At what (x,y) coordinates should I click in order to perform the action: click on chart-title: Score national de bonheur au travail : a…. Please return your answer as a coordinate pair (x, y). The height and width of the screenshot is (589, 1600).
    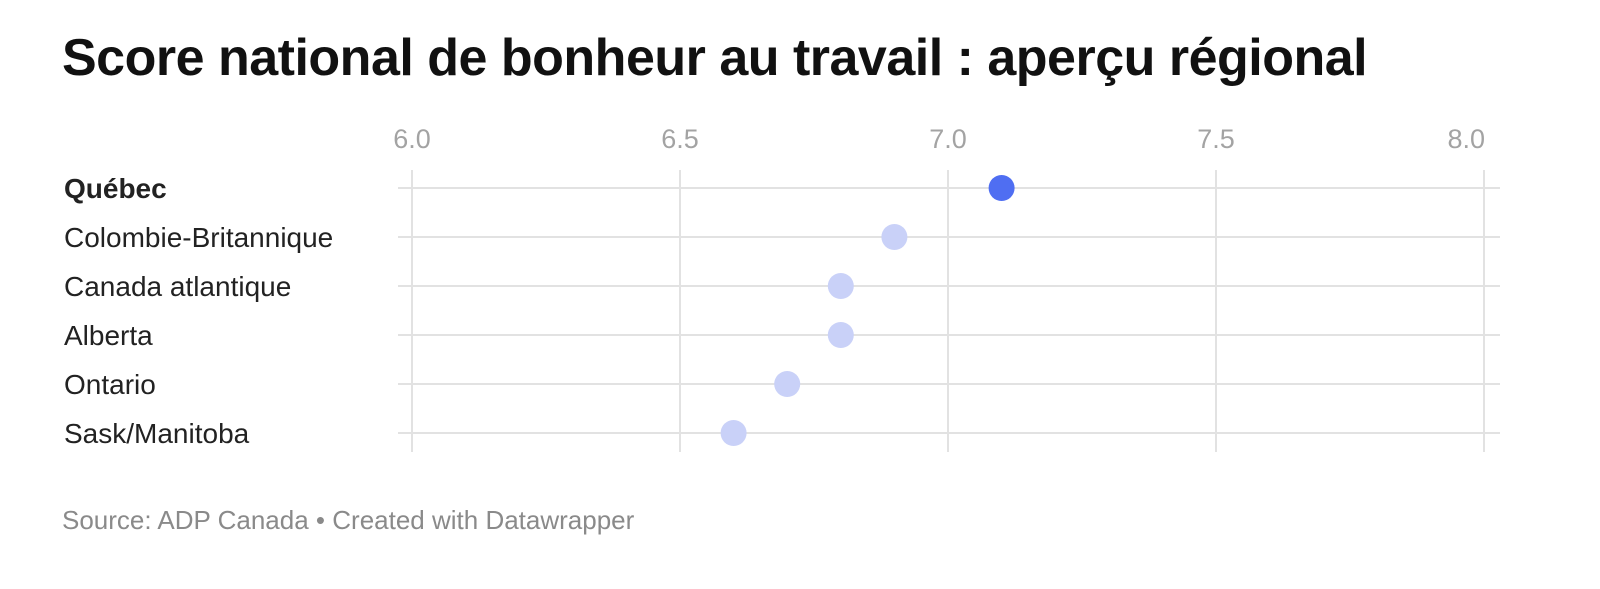
    Looking at the image, I should click on (715, 58).